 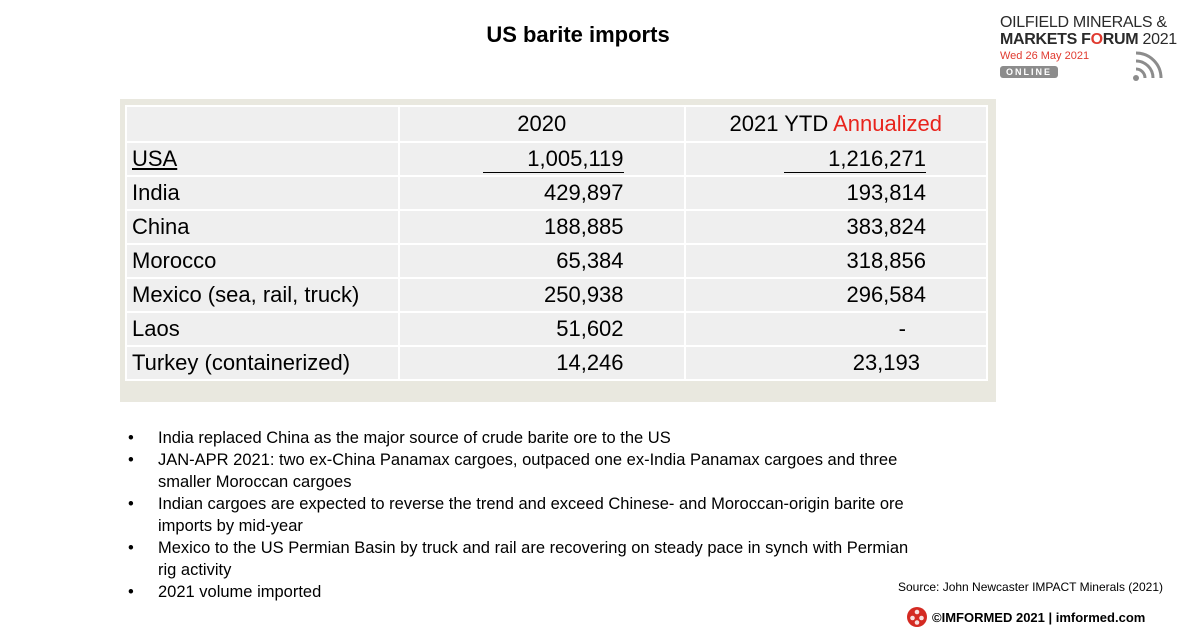 I want to click on value-2020-cell: 250,938, so click(x=541, y=295).